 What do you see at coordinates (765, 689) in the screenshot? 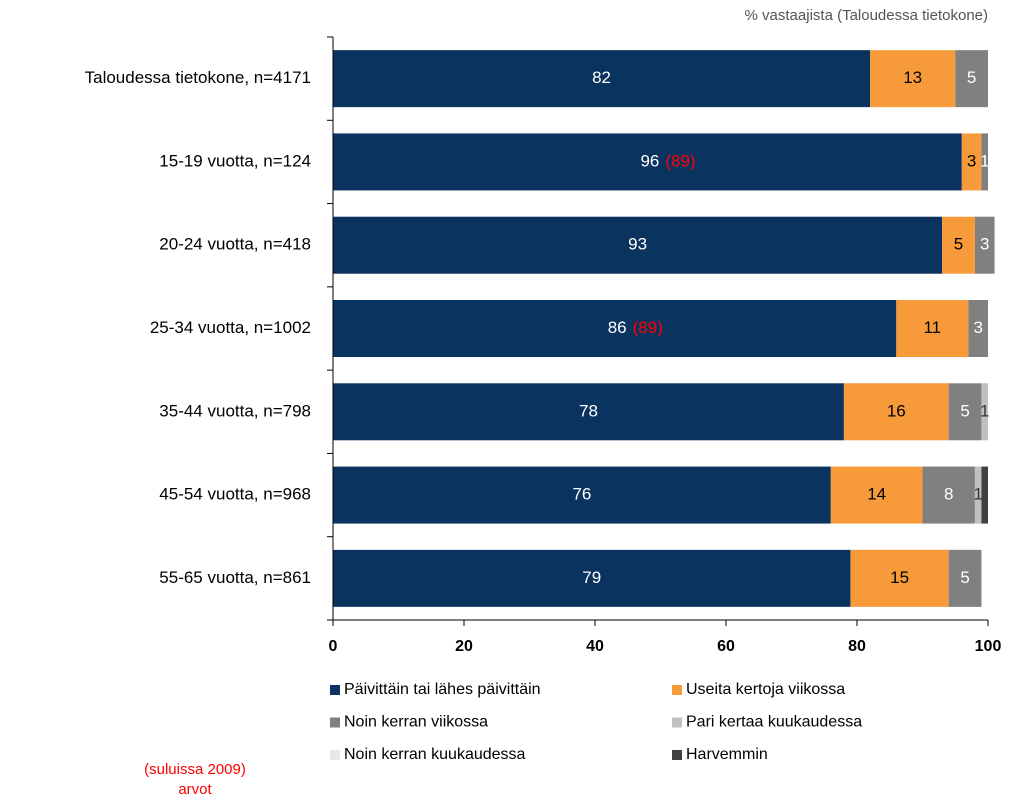
I see `legend-label: Useita kertoja viikossa` at bounding box center [765, 689].